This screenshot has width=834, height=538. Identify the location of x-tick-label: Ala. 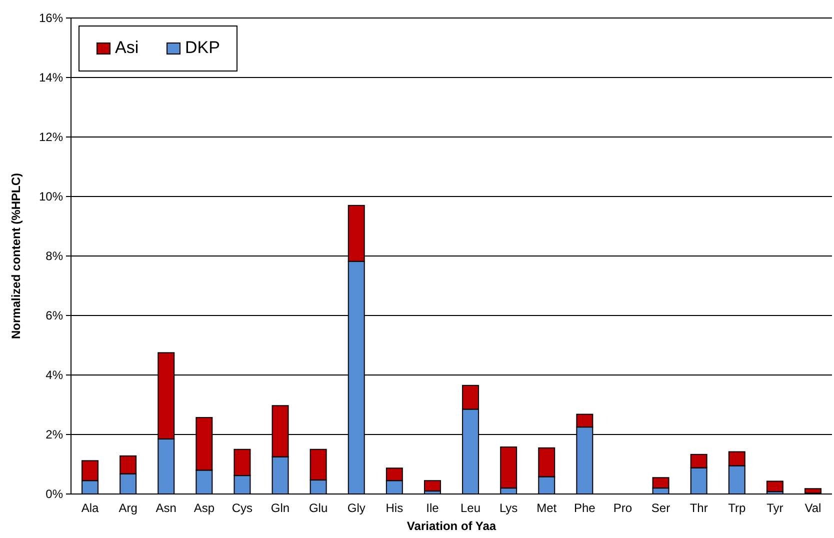
(90, 508).